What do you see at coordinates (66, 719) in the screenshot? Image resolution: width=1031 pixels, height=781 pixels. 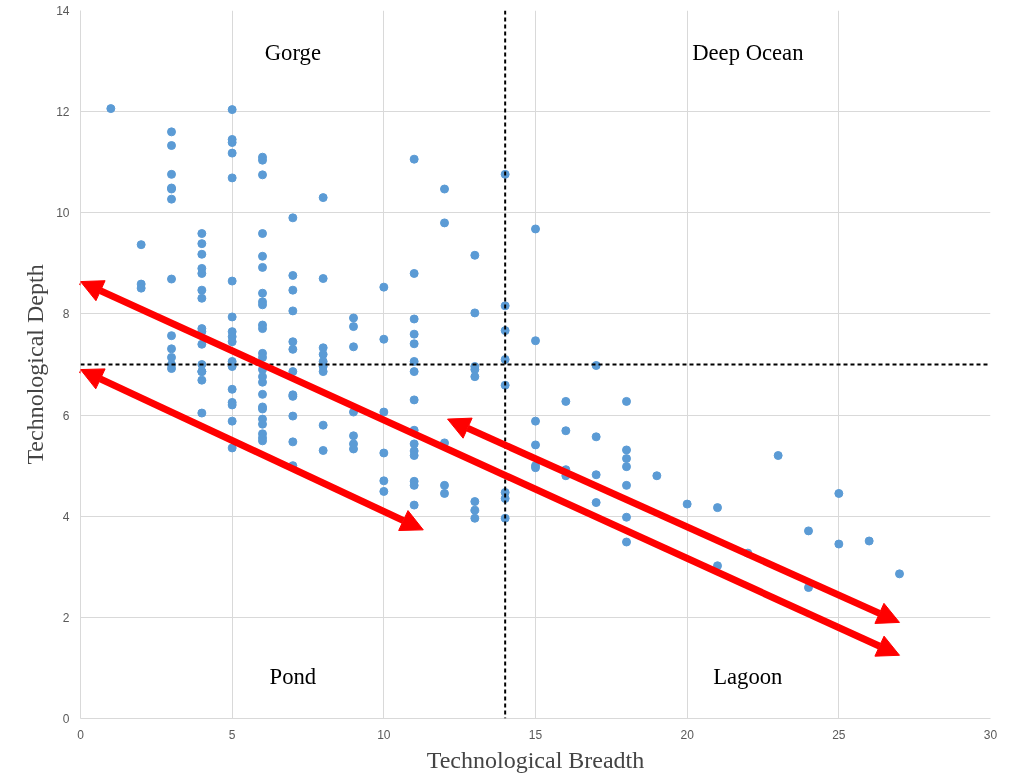 I see `y-tick-label: 0` at bounding box center [66, 719].